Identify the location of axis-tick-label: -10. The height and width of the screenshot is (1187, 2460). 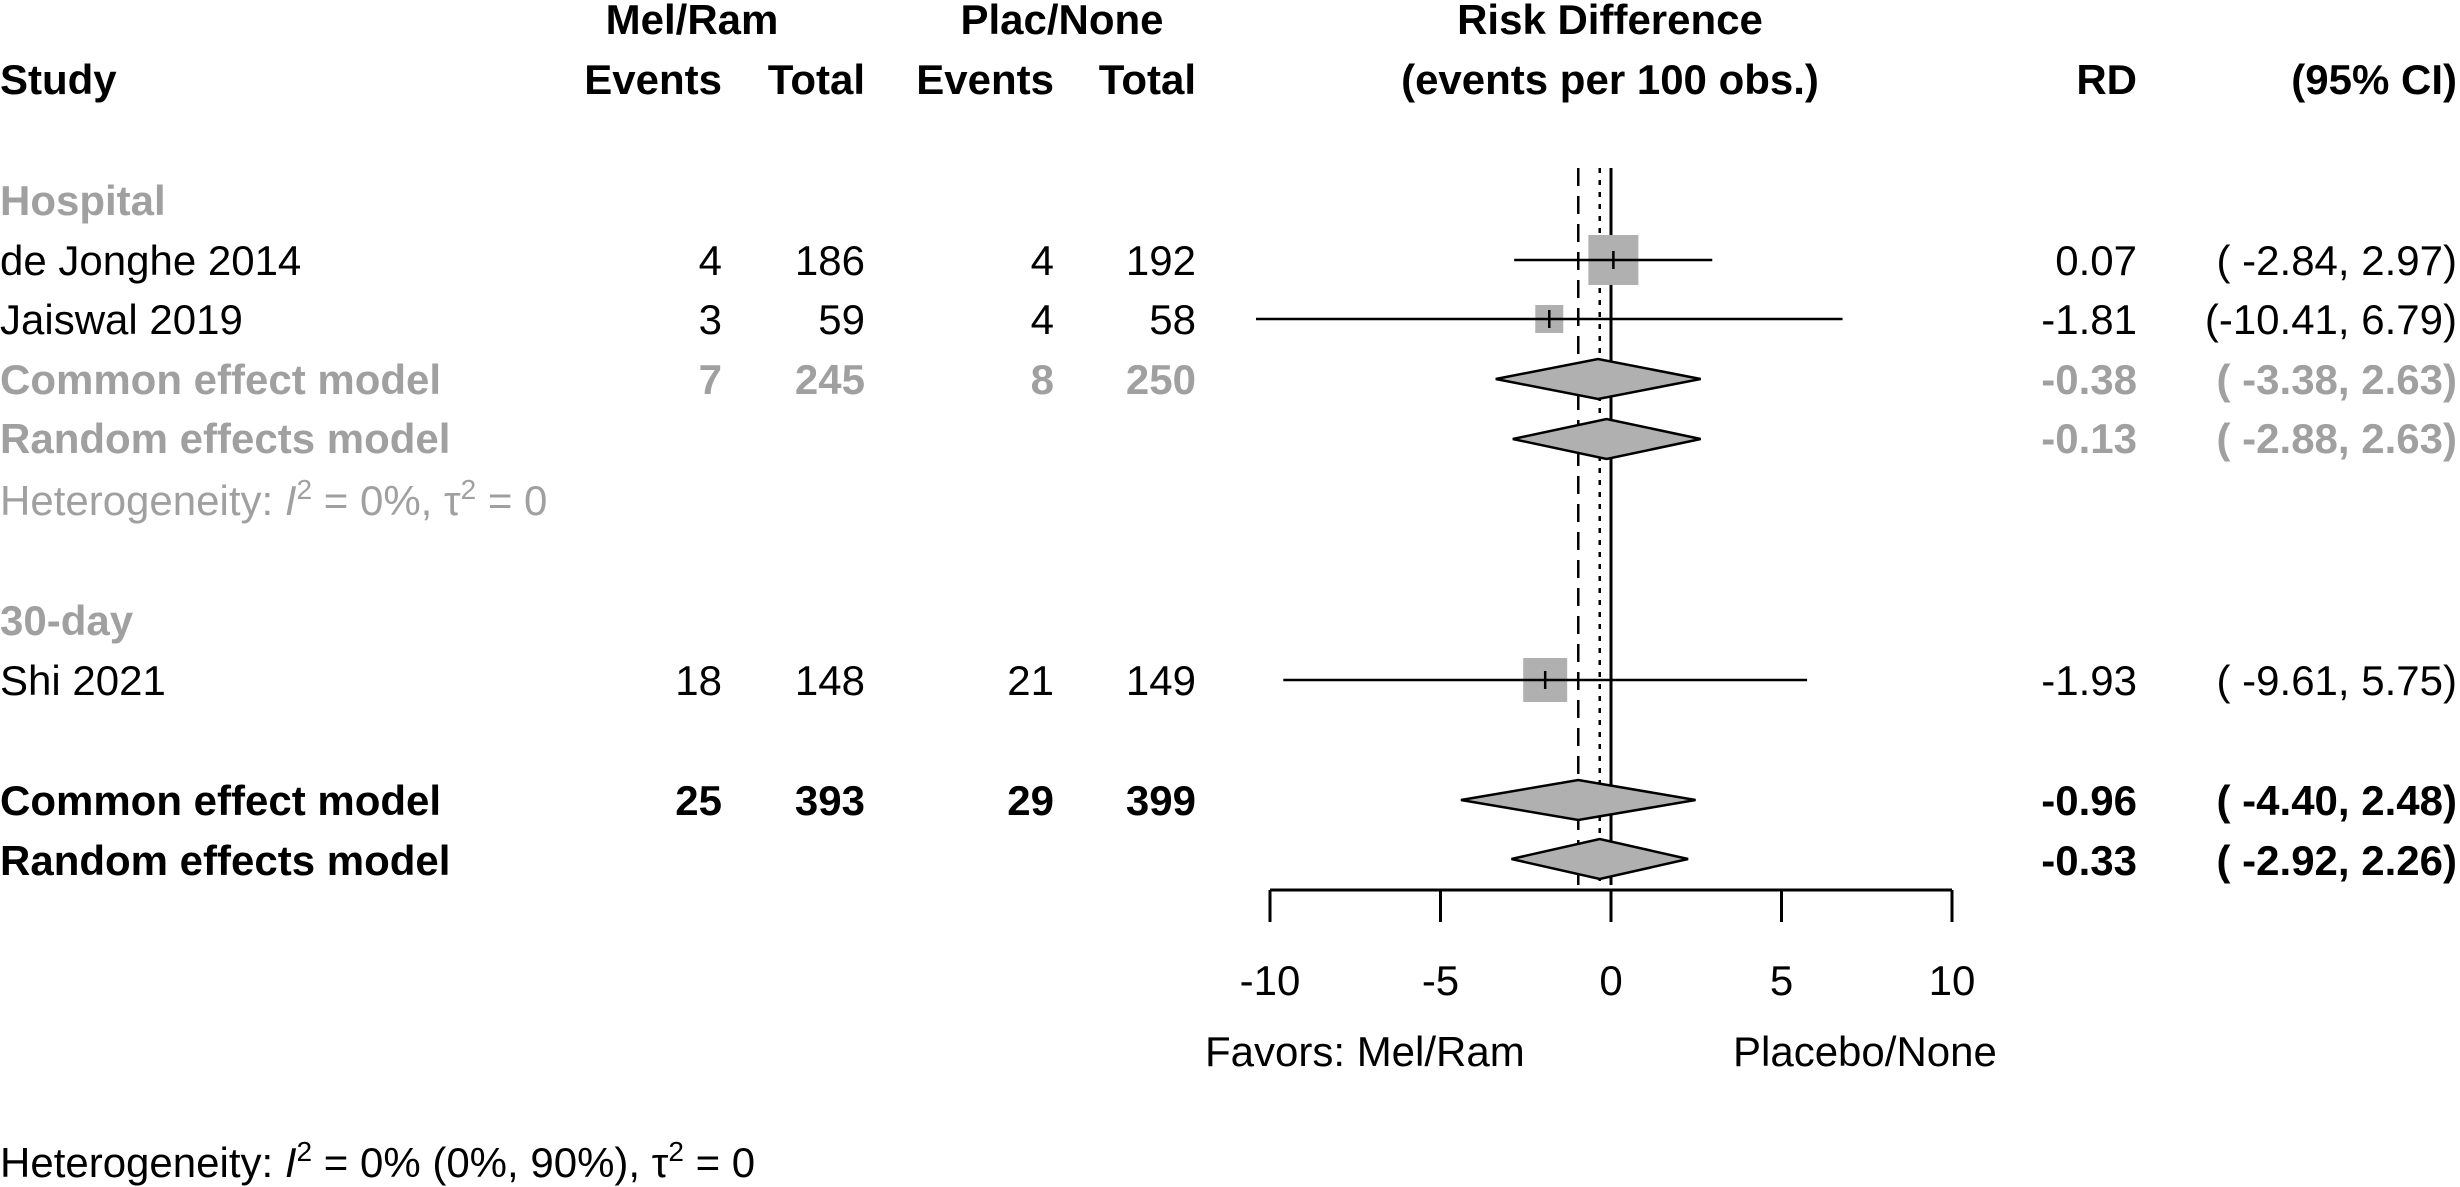
(1270, 980).